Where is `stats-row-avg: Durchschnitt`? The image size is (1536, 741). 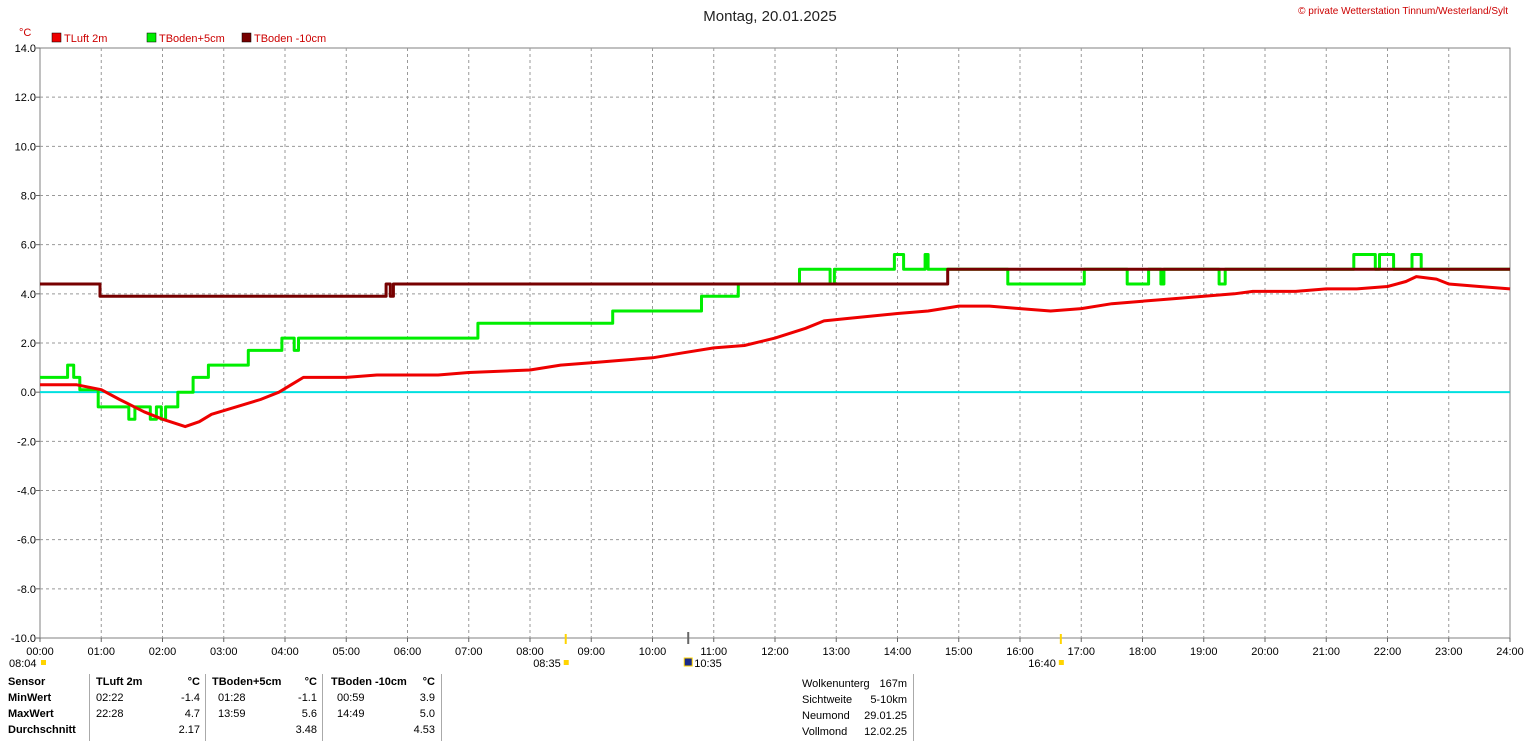
stats-row-avg: Durchschnitt is located at coordinates (42, 730).